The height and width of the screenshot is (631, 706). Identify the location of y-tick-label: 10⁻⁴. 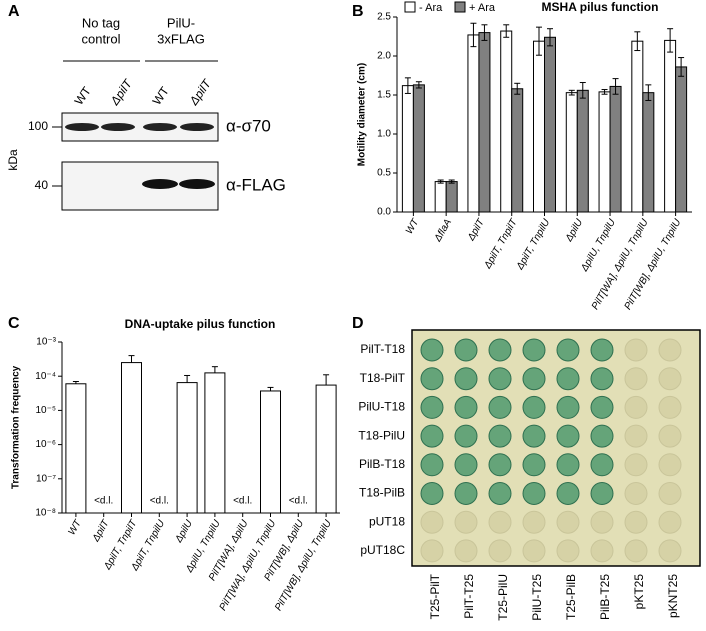
(45, 376).